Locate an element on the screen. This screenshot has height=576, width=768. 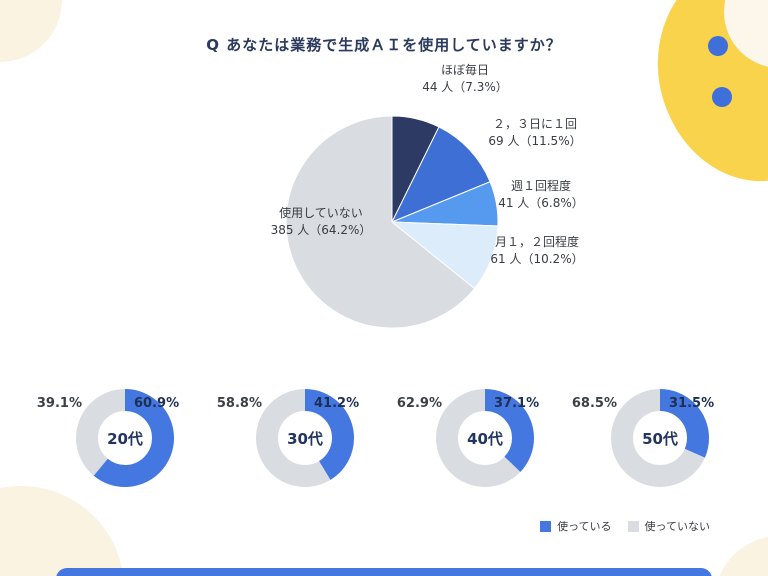
donut-using-percent: 37.1% is located at coordinates (517, 403).